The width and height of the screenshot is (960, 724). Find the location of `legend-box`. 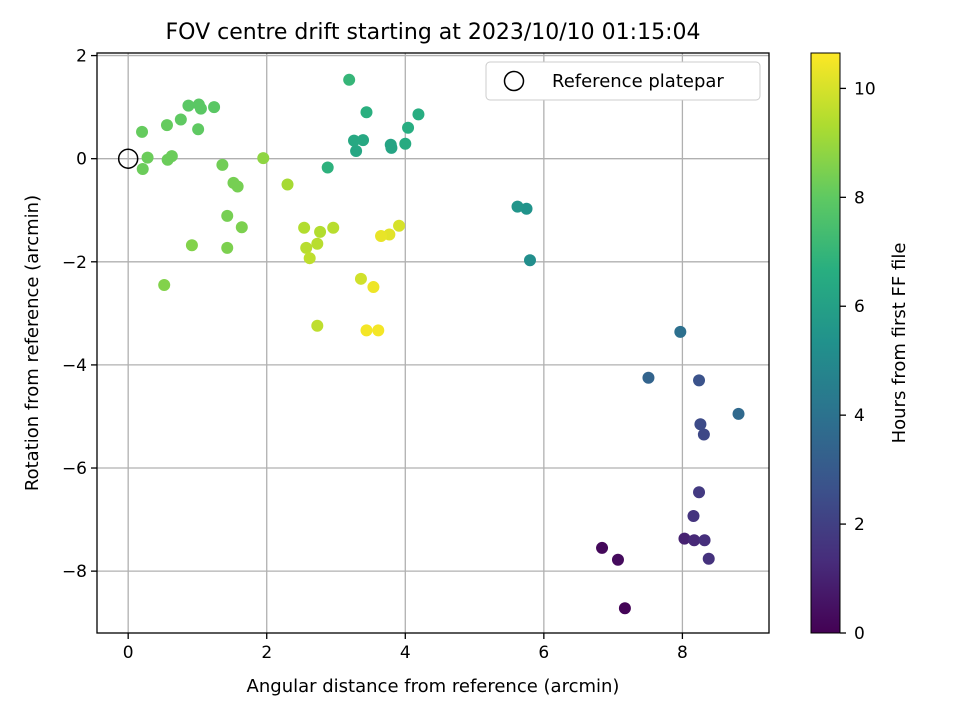

legend-box is located at coordinates (623, 81).